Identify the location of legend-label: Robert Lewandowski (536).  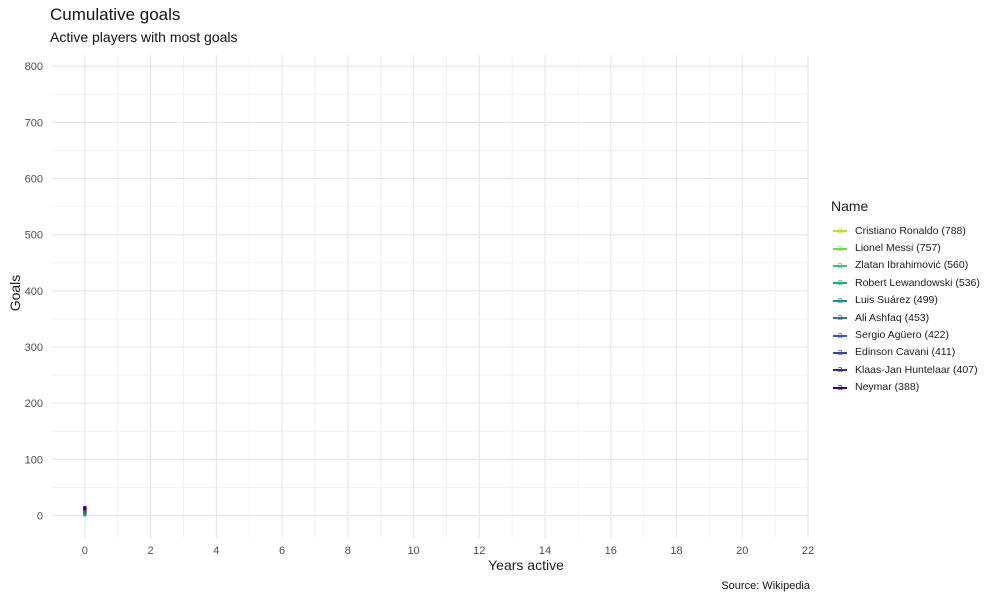
(917, 282).